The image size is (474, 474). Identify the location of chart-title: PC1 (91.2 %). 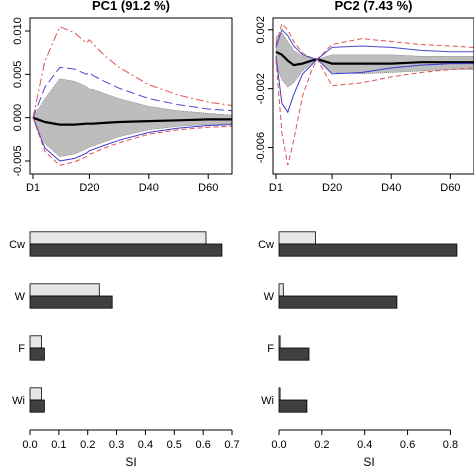
(131, 6).